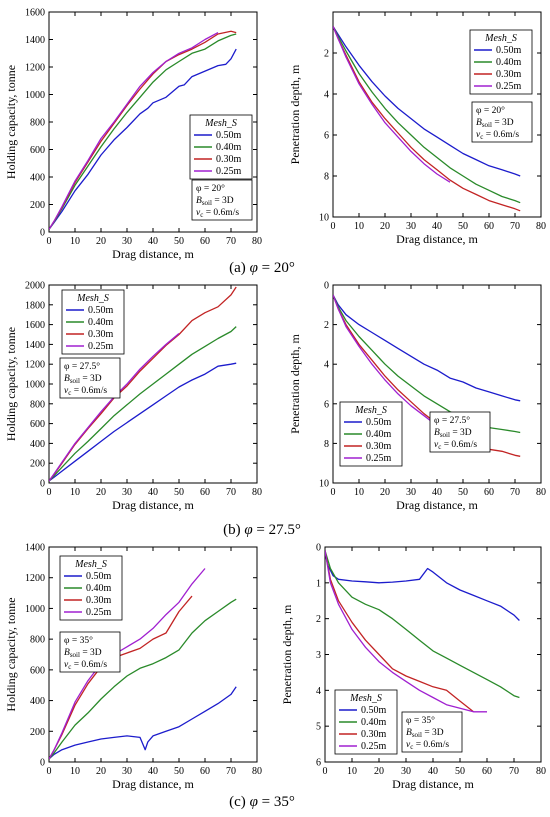 This screenshot has height=817, width=550. I want to click on y-tick-label: 1800, so click(35, 305).